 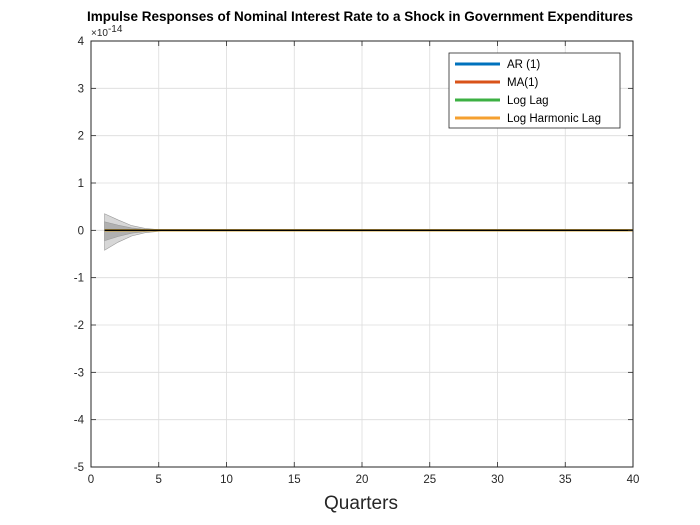 What do you see at coordinates (81, 137) in the screenshot?
I see `y-tick-label: 2` at bounding box center [81, 137].